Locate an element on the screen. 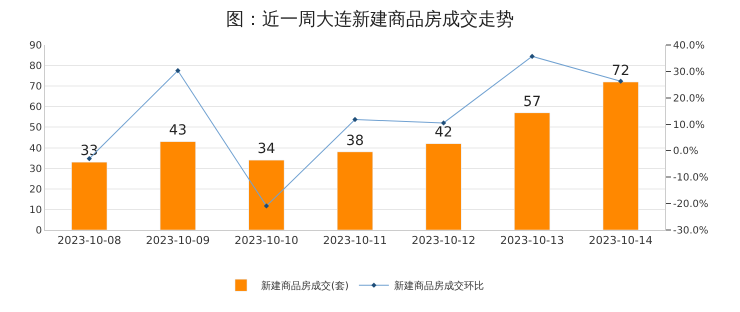 Image resolution: width=740 pixels, height=312 pixels. y-tick-label: 70 is located at coordinates (35, 87).